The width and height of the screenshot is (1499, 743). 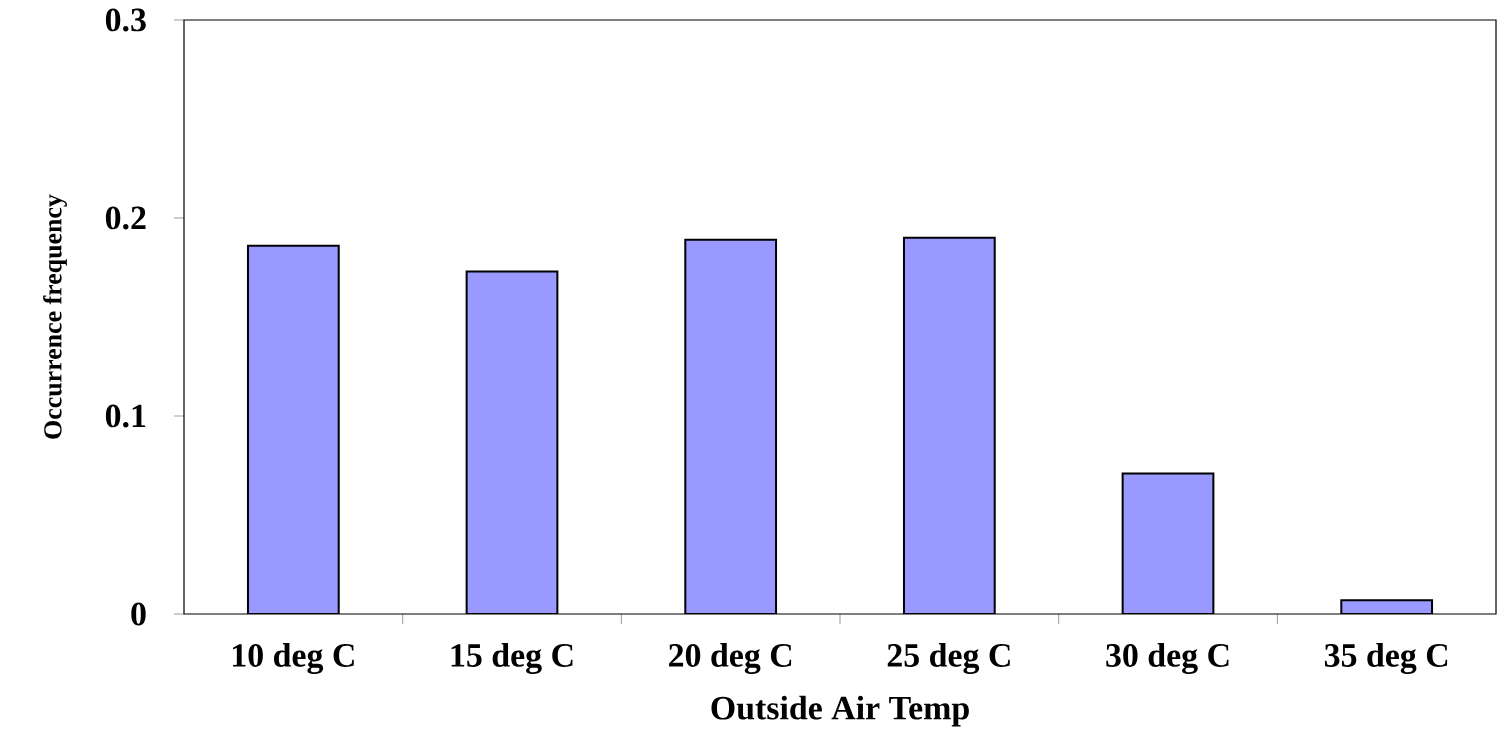 I want to click on y-tick-label: 0.2, so click(x=125, y=218).